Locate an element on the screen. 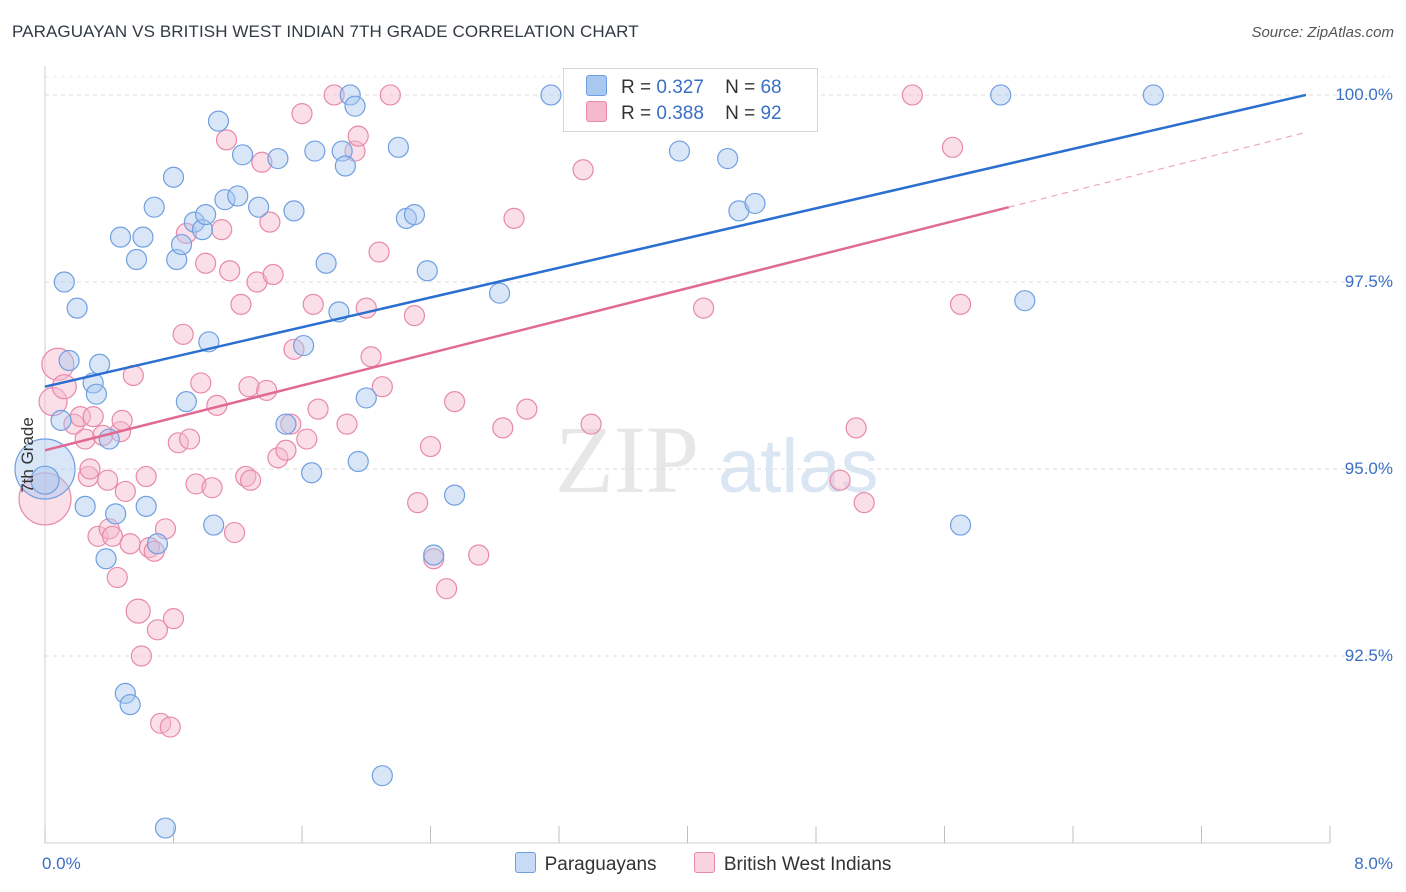 This screenshot has width=1406, height=892. legend-r-value: 0.388 is located at coordinates (680, 113).